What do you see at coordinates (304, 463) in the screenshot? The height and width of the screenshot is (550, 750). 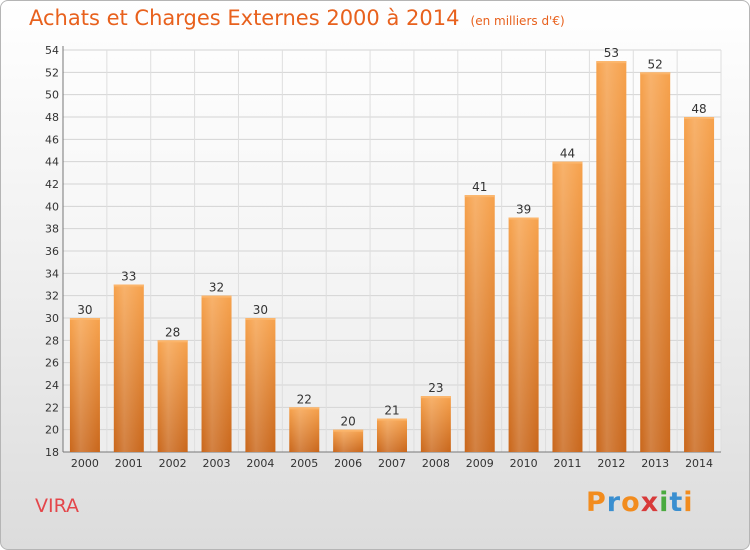 I see `x-tick-label: 2005` at bounding box center [304, 463].